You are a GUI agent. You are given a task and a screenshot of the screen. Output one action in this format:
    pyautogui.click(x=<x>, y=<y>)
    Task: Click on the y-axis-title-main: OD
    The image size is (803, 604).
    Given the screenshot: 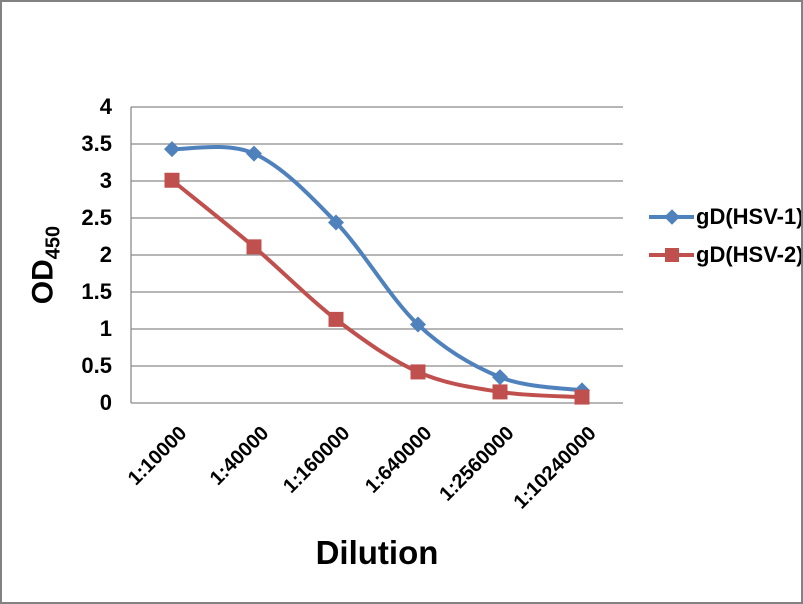 What is the action you would take?
    pyautogui.click(x=43, y=282)
    